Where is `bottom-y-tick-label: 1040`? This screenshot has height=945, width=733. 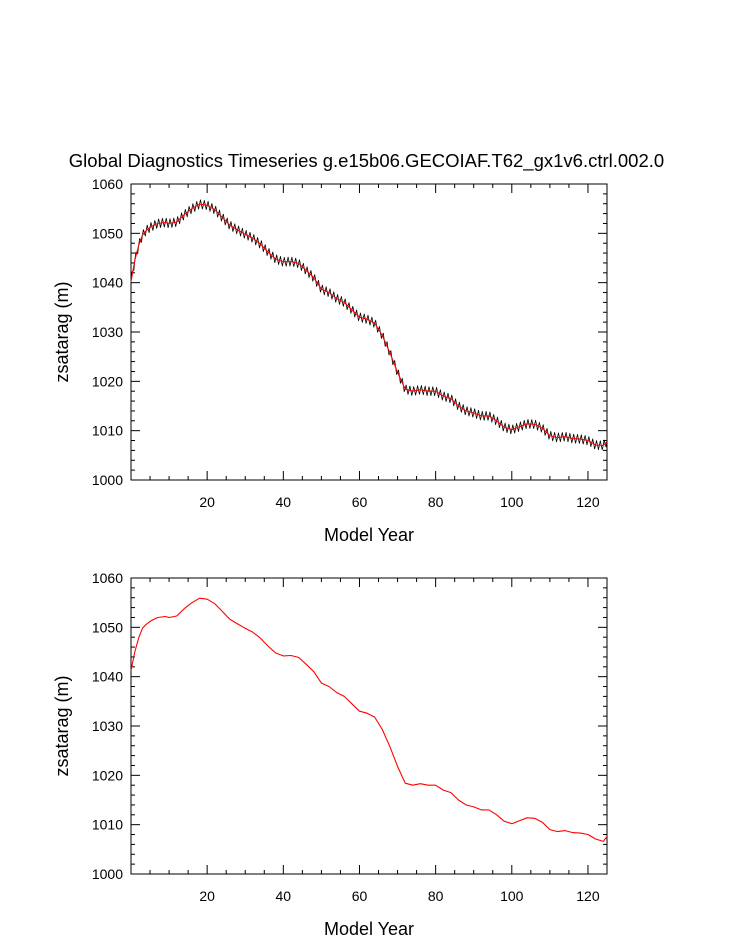 bottom-y-tick-label: 1040 is located at coordinates (107, 677).